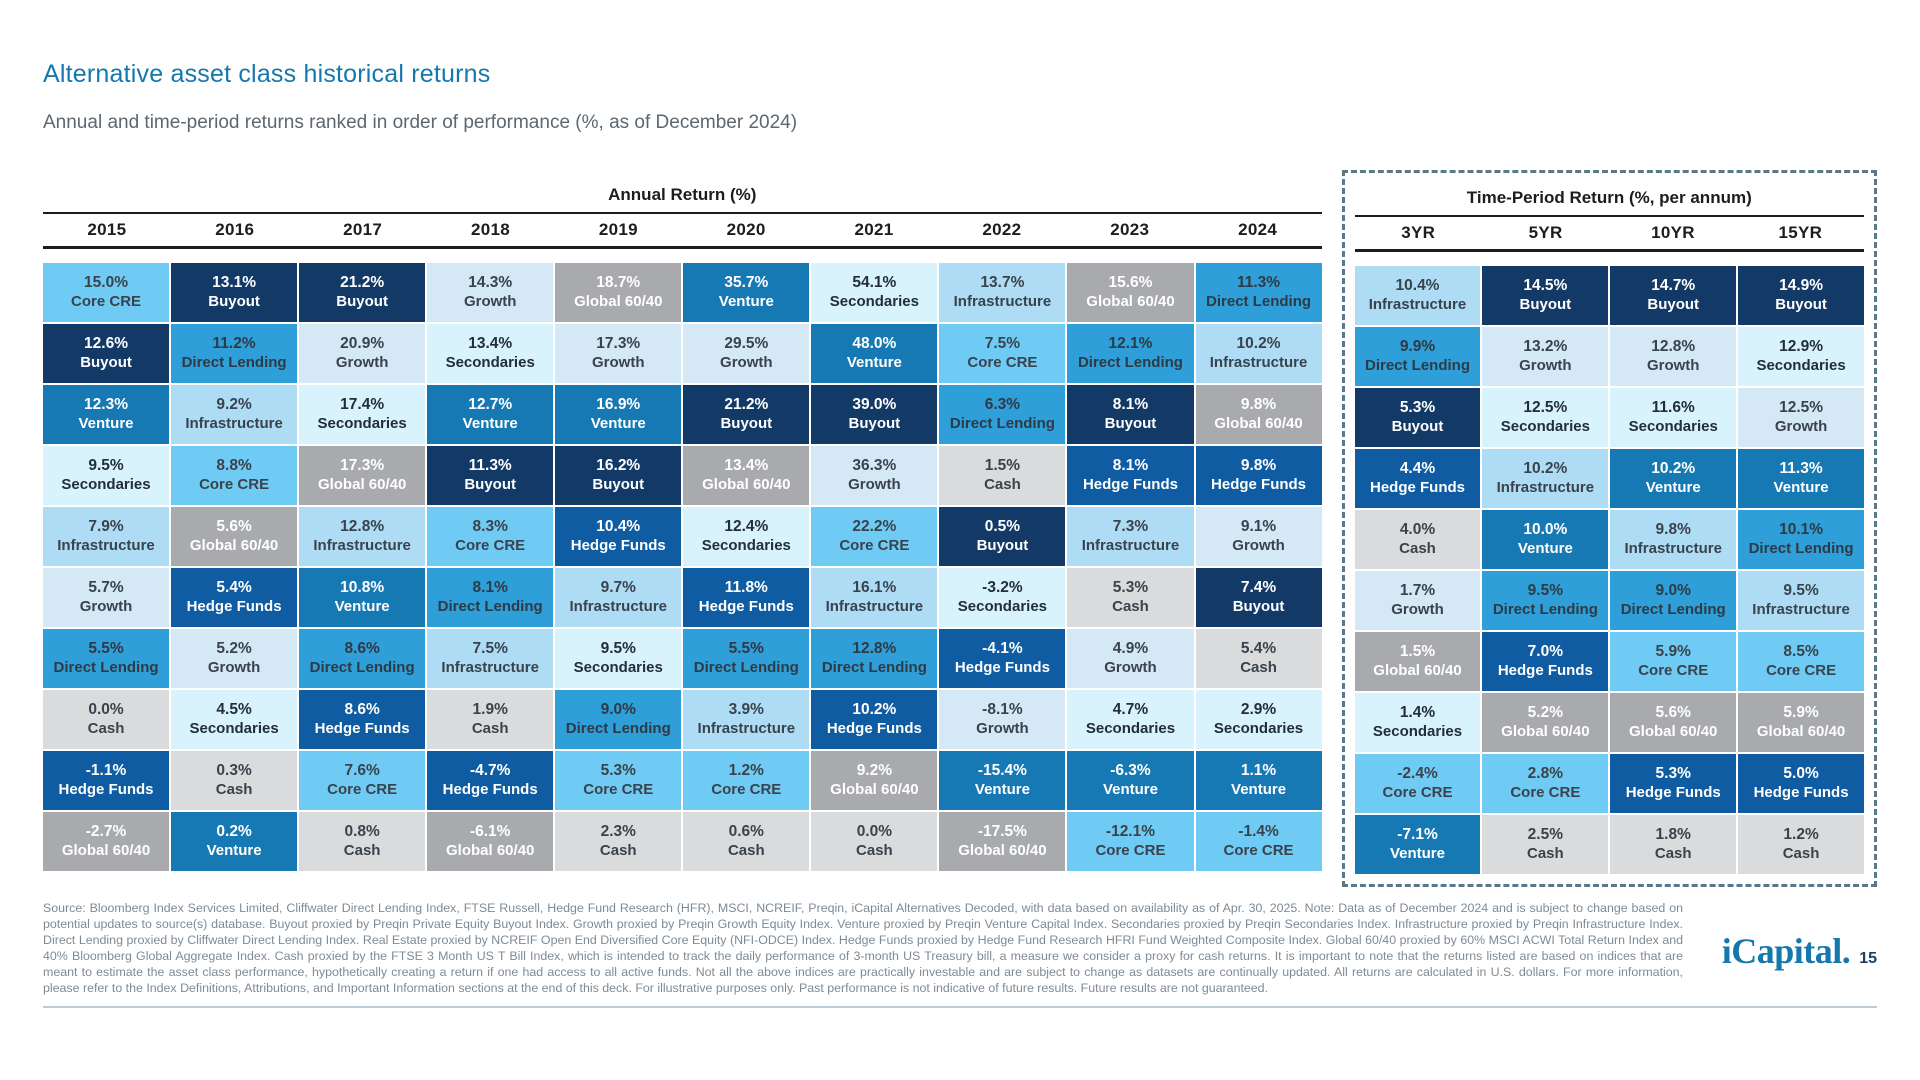  What do you see at coordinates (618, 850) in the screenshot?
I see `asset-class-label: Cash` at bounding box center [618, 850].